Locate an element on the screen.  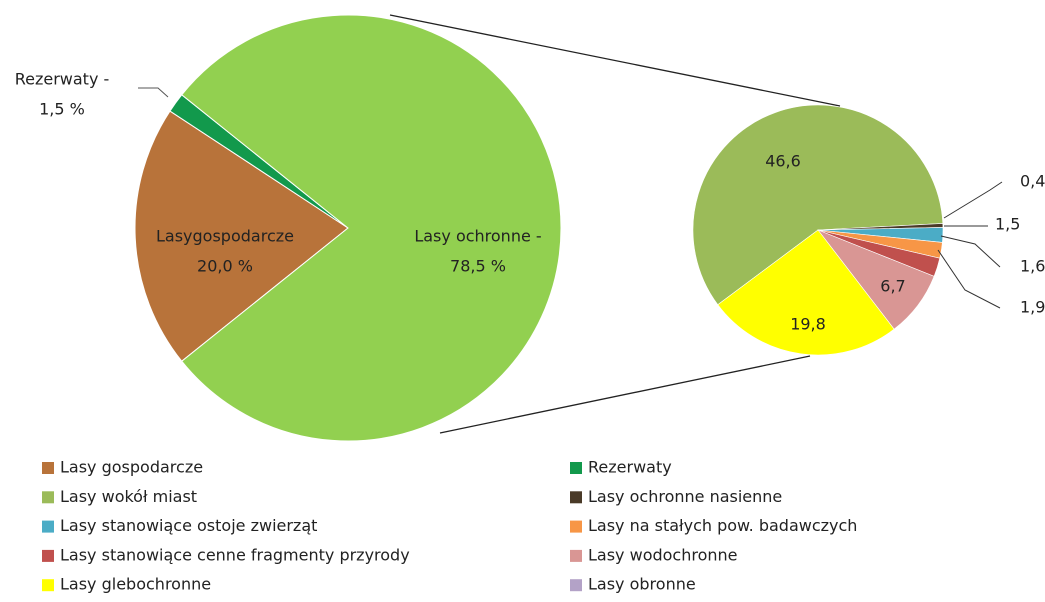
legend-label: Lasy glebochronne is located at coordinates (135, 584).